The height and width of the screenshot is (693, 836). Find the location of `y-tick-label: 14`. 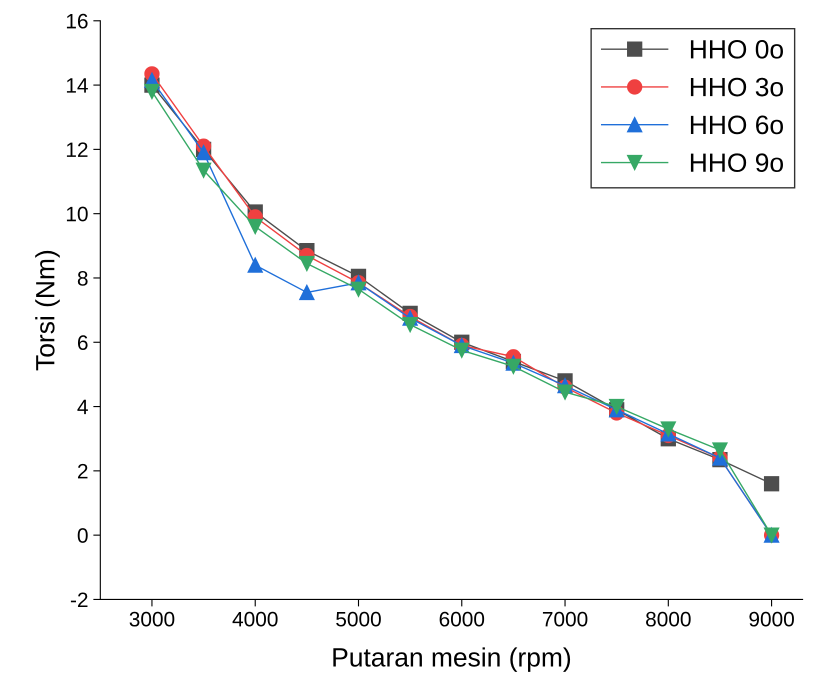

y-tick-label: 14 is located at coordinates (77, 85).